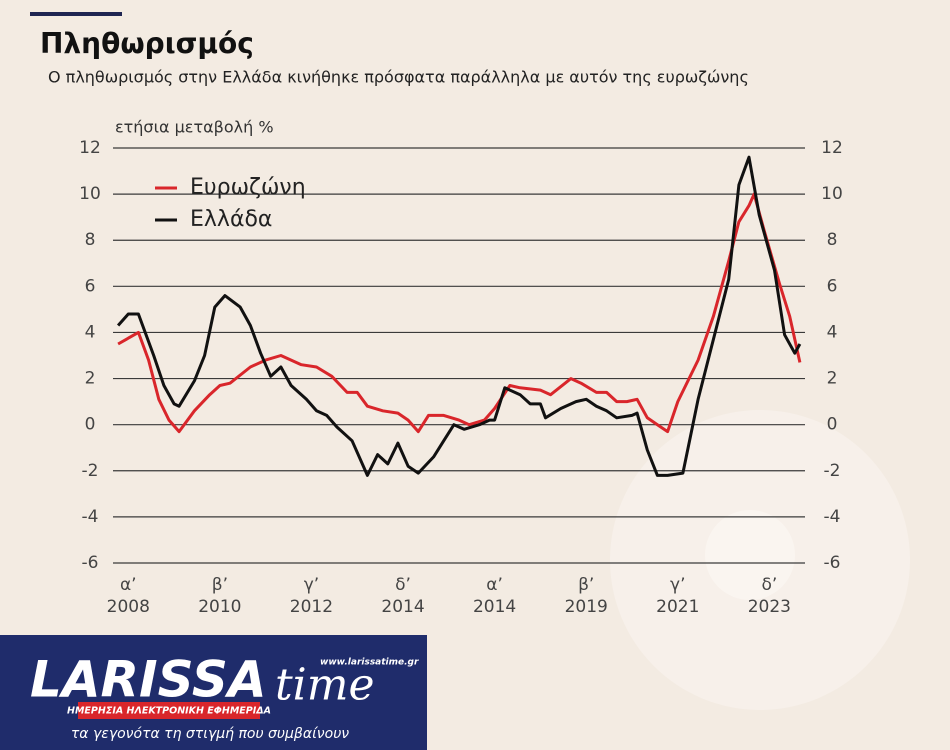  Describe the element at coordinates (402, 596) in the screenshot. I see `x-tick-label: δ’ 2014` at that location.